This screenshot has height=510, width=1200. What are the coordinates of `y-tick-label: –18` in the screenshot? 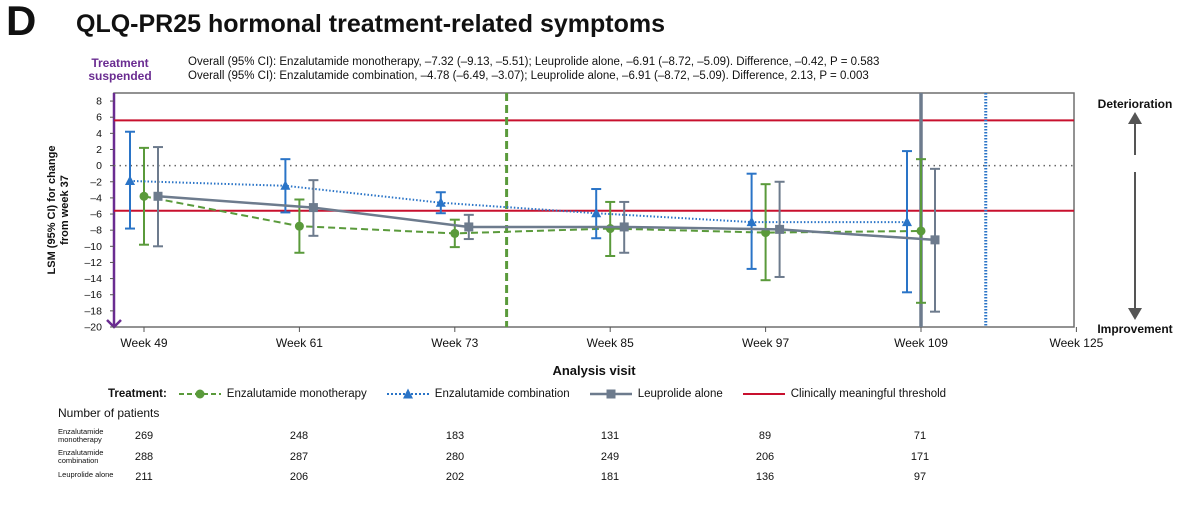 It's located at (93, 311).